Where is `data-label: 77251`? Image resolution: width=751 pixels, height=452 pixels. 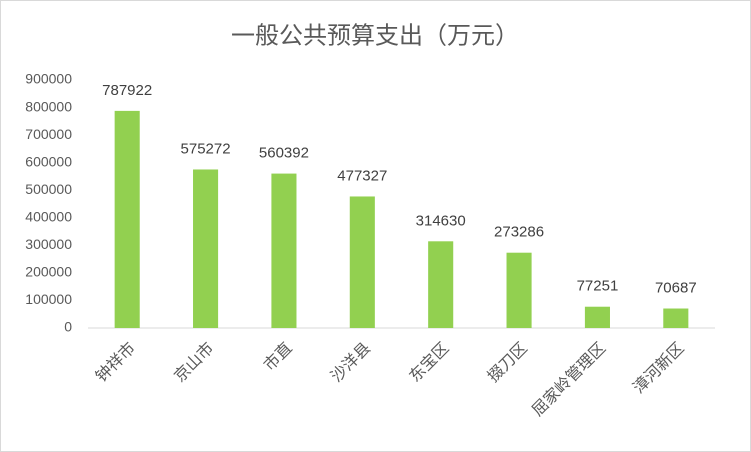 data-label: 77251 is located at coordinates (598, 286).